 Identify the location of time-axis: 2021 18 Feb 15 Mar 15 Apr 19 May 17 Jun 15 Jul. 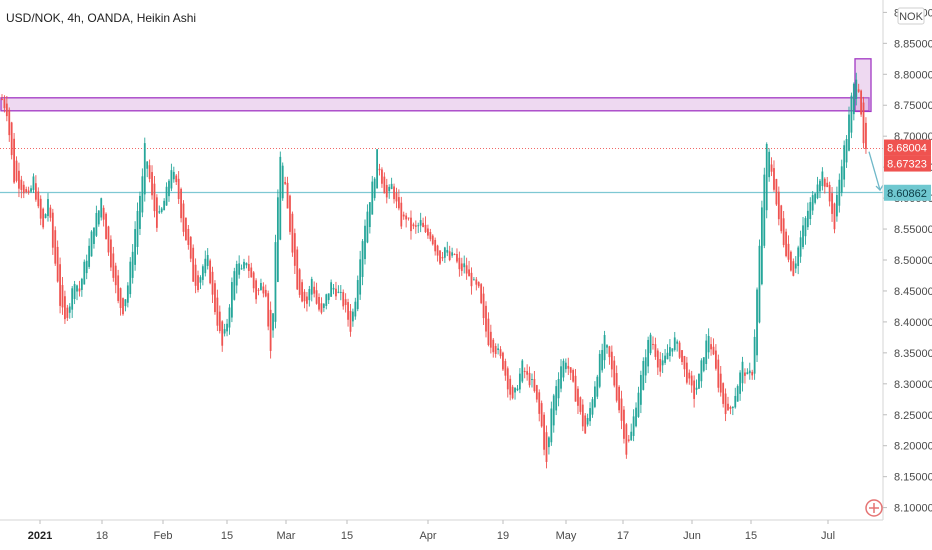
(431, 531).